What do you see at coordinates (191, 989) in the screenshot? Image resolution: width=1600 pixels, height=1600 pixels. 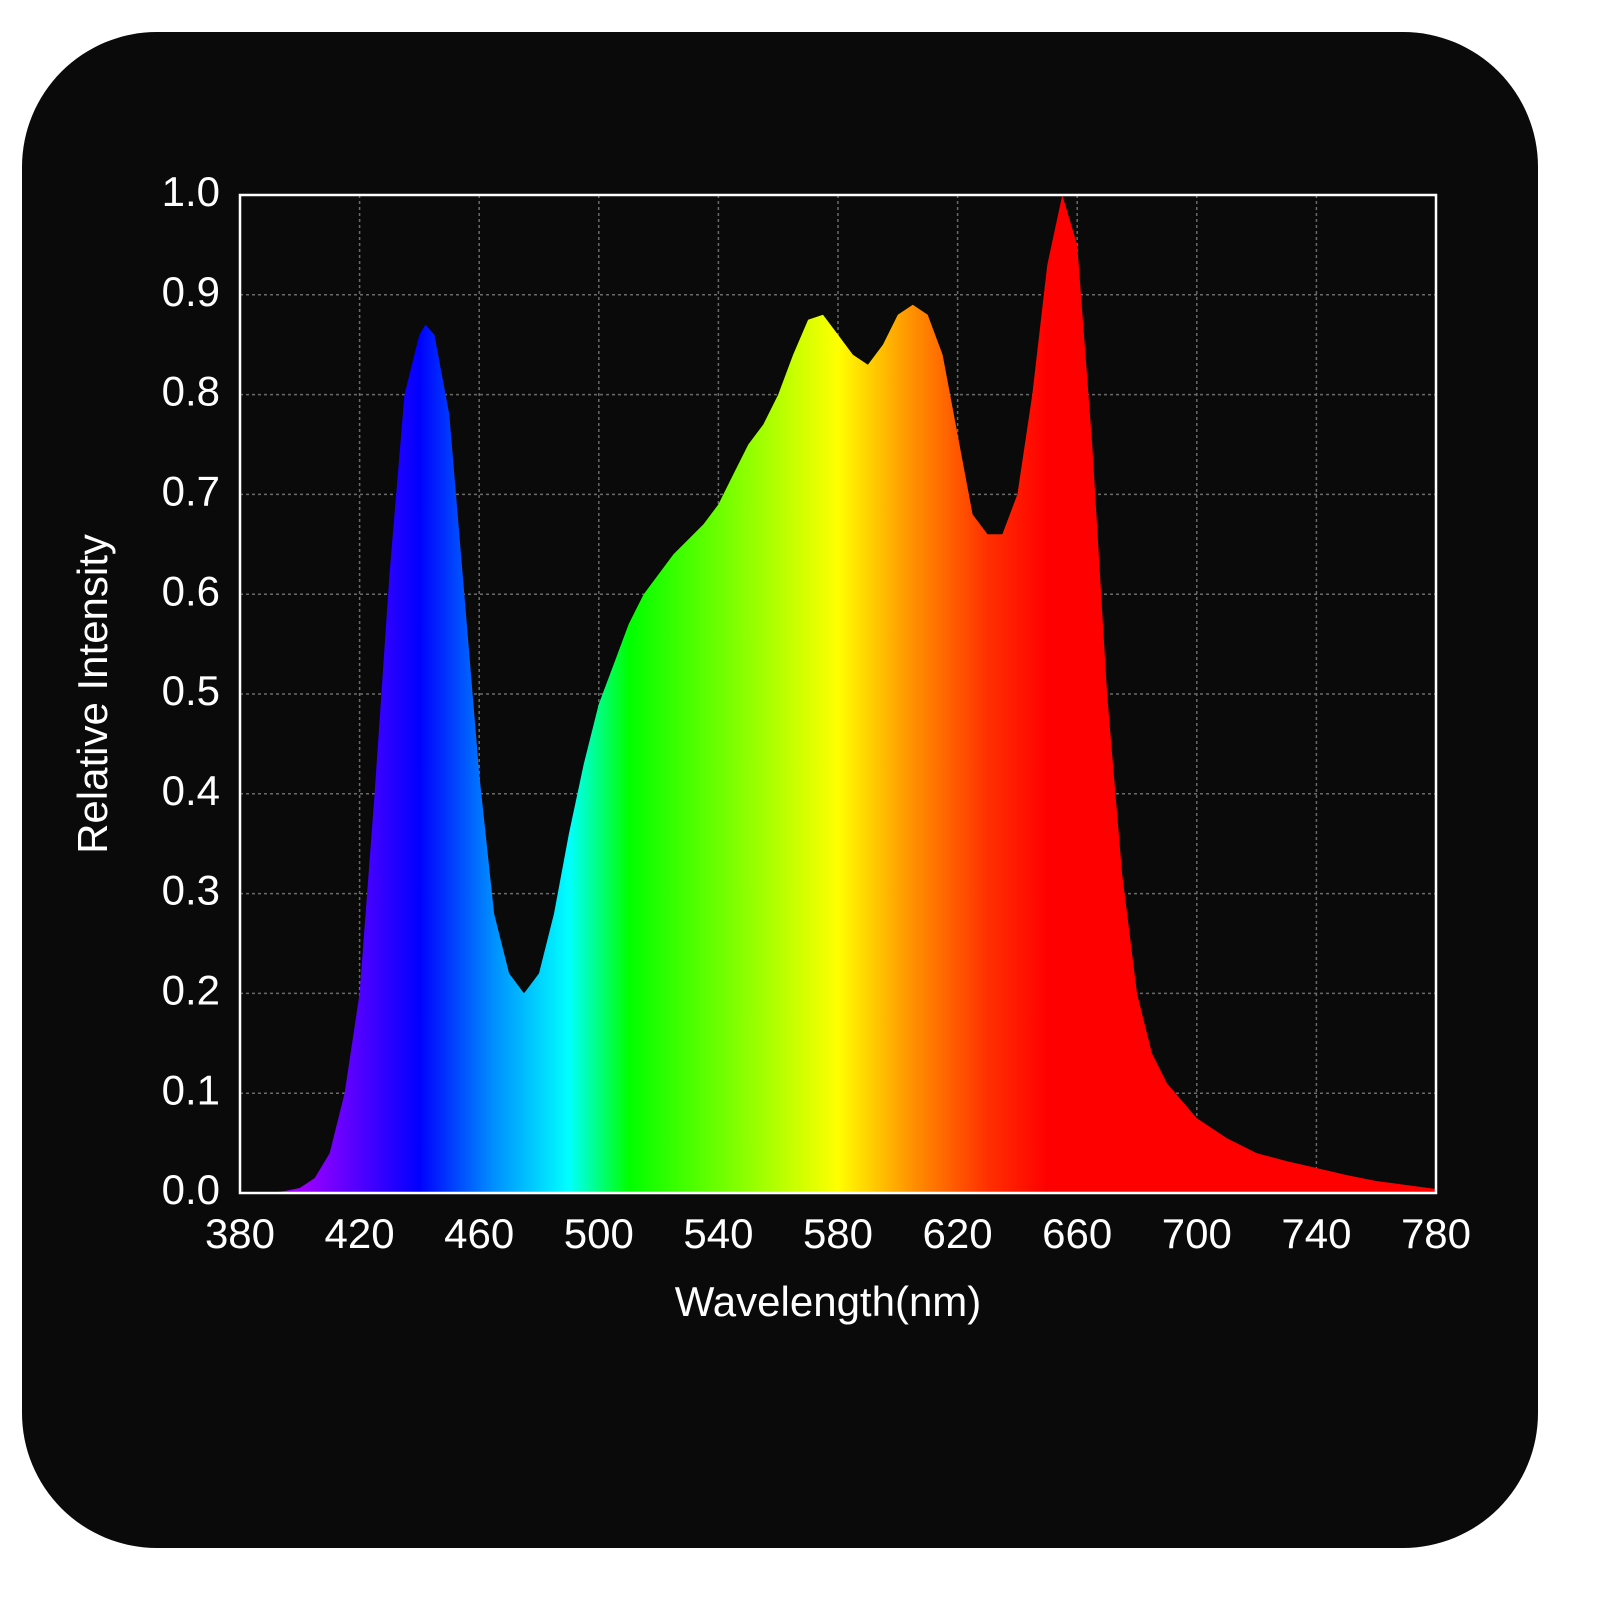 I see `y-tick-label: 0.2` at bounding box center [191, 989].